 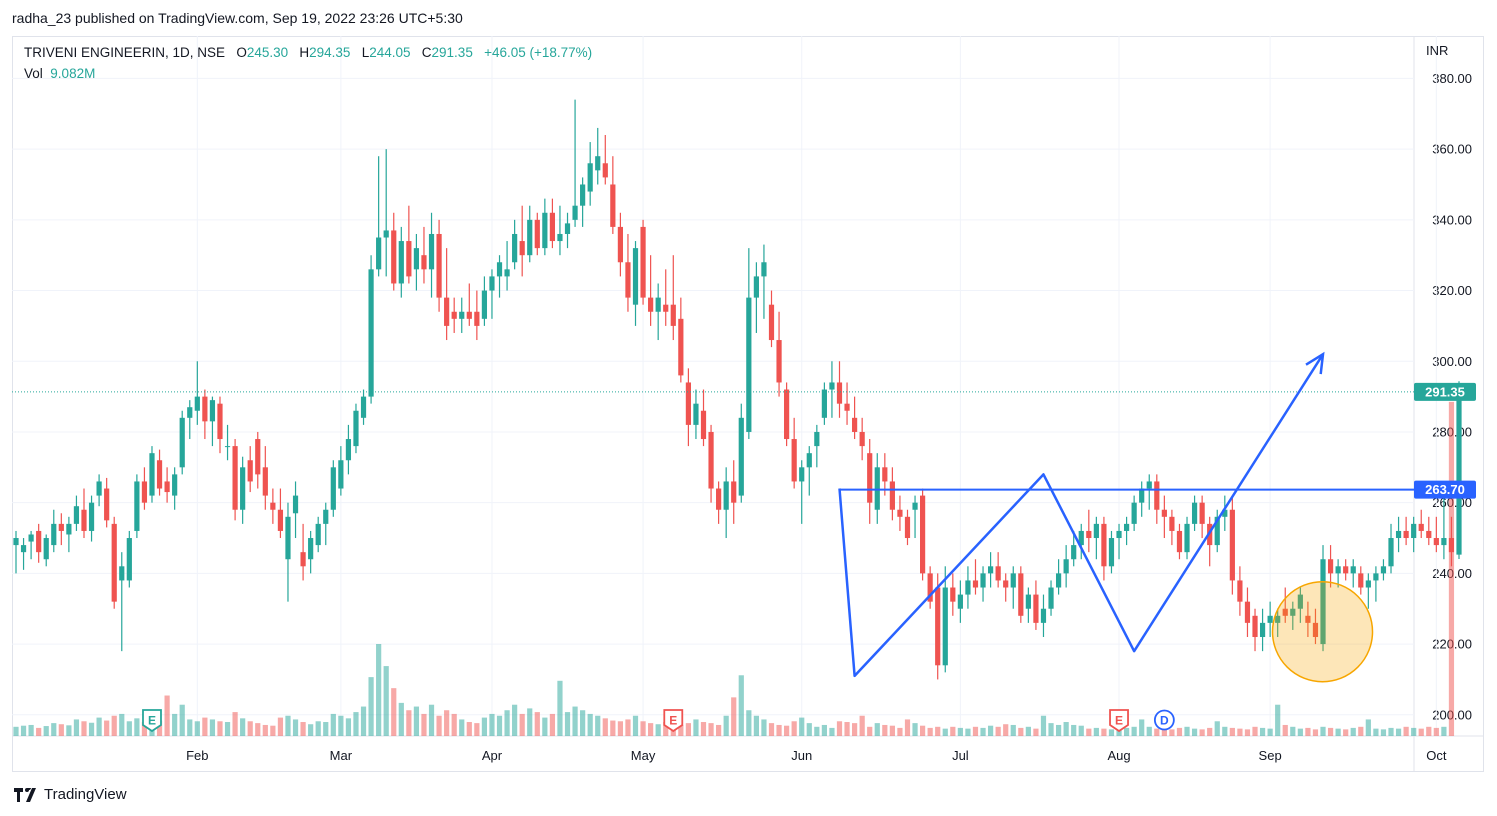 What do you see at coordinates (125, 52) in the screenshot?
I see `symbol-label: TRIVENI ENGINEERIN, 1D, NSE` at bounding box center [125, 52].